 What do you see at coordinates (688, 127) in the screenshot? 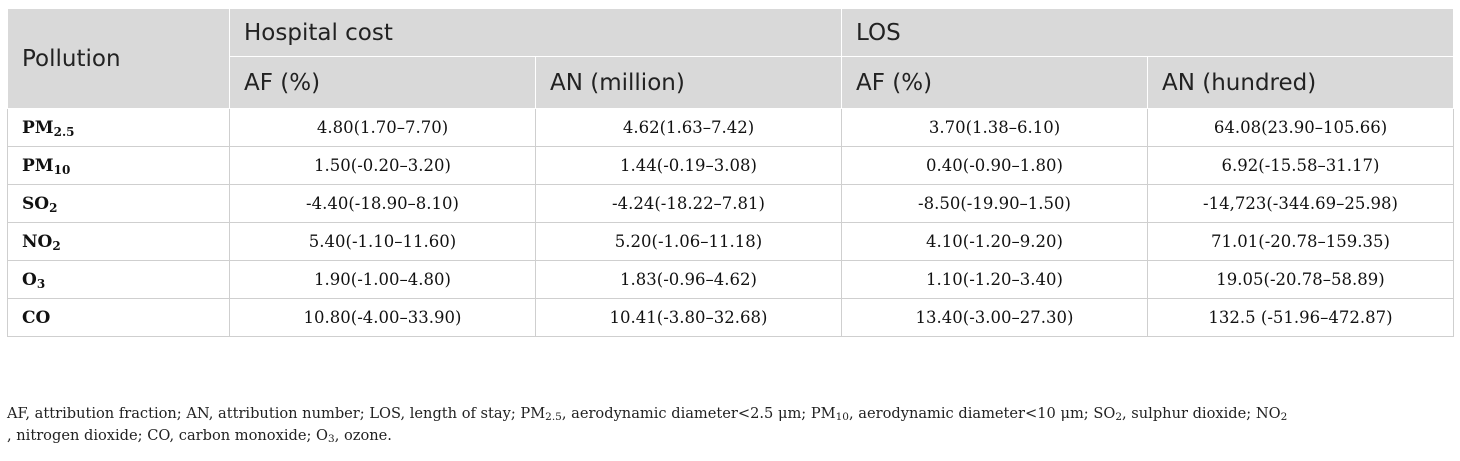
I see `hospital-an-cell: 4.62(1.63–7.42)` at bounding box center [688, 127].